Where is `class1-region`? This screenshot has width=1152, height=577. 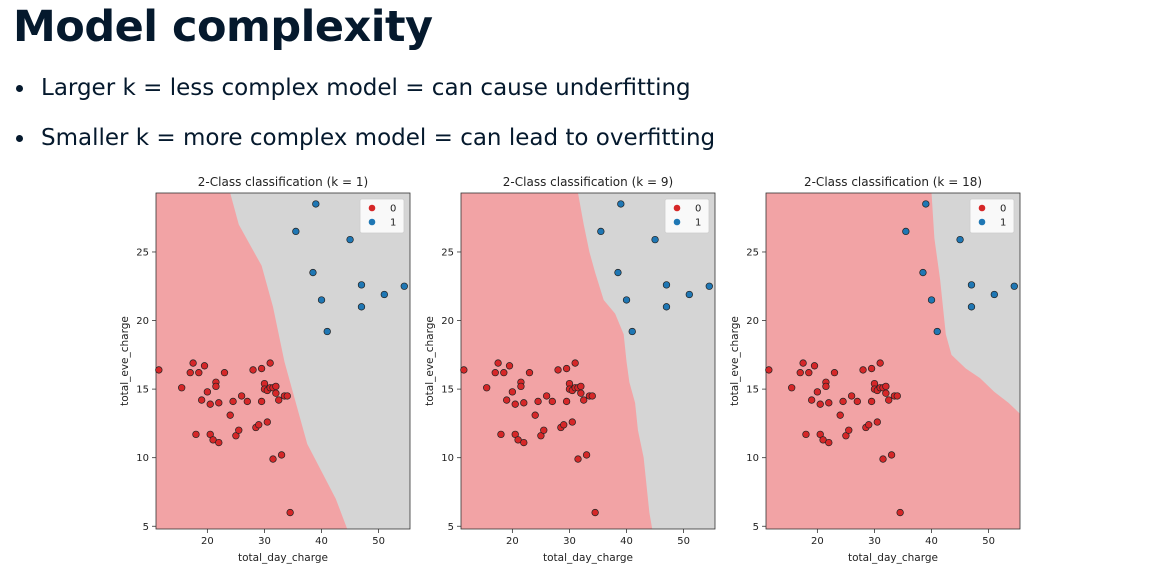 class1-region is located at coordinates (320, 361).